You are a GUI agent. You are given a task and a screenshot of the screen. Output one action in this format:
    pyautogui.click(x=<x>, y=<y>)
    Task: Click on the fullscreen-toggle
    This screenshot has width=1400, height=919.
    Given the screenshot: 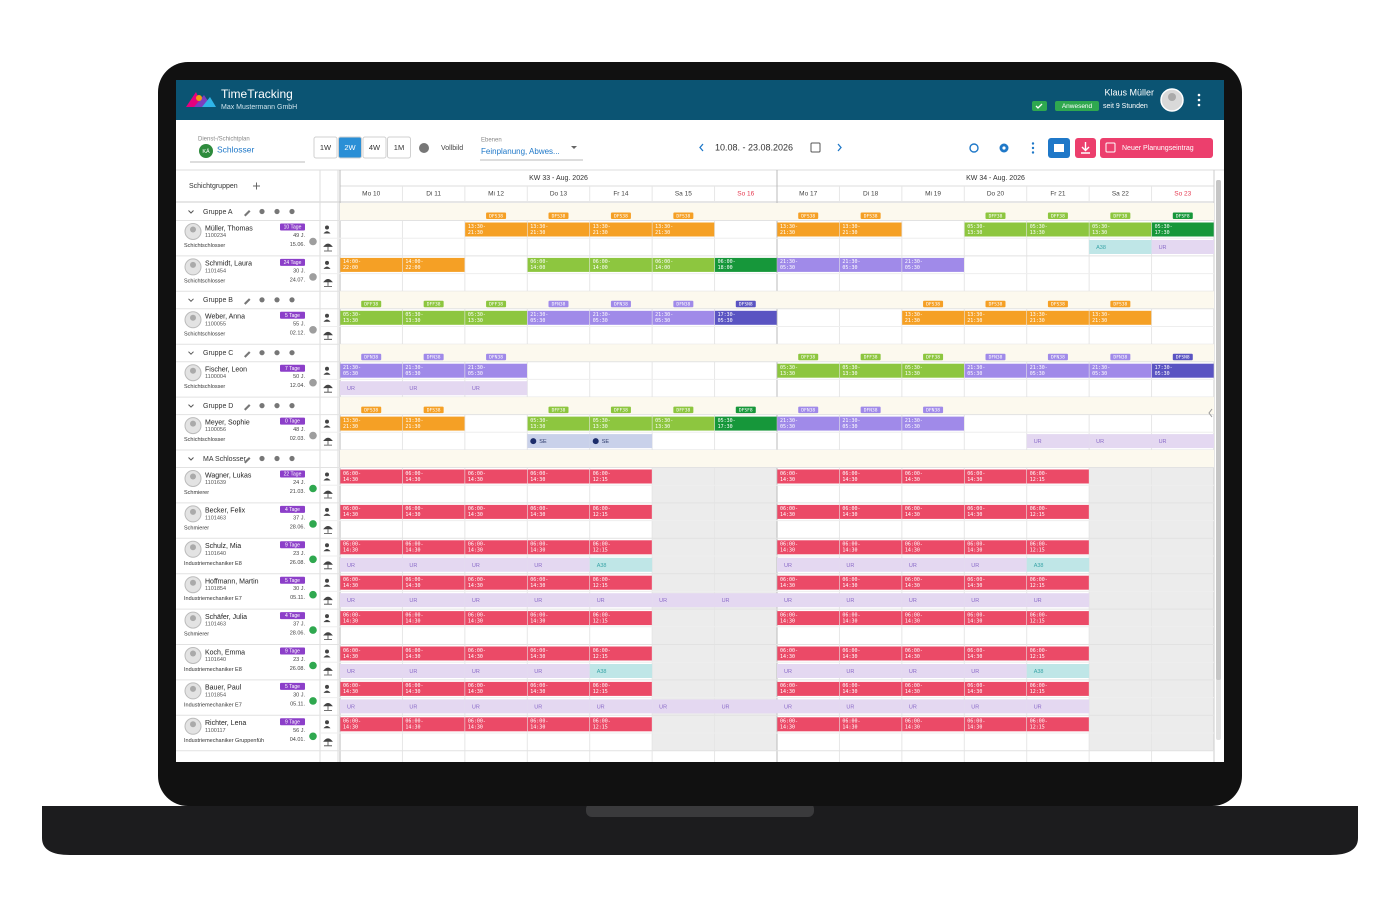 What is the action you would take?
    pyautogui.click(x=424, y=148)
    